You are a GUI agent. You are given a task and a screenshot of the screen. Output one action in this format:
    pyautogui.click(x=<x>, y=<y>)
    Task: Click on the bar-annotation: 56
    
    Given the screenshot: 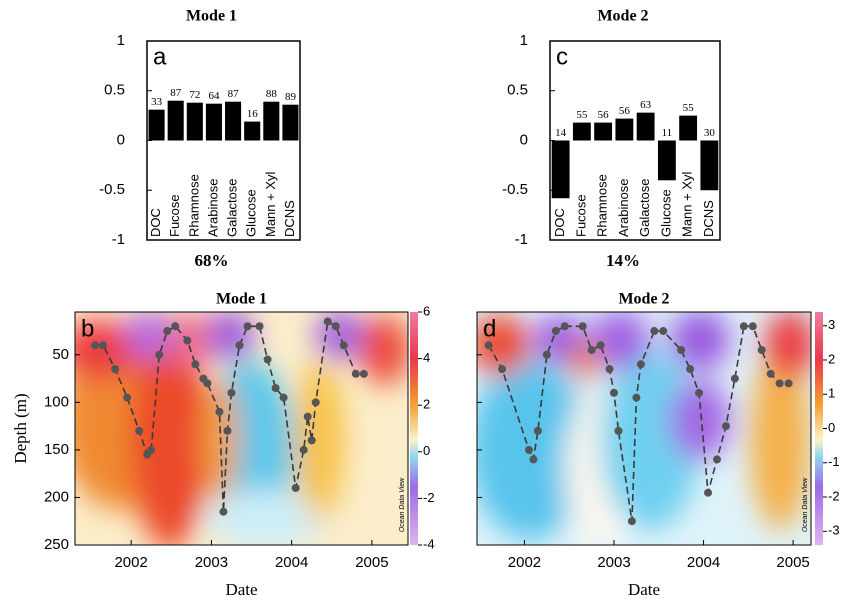 What is the action you would take?
    pyautogui.click(x=625, y=111)
    